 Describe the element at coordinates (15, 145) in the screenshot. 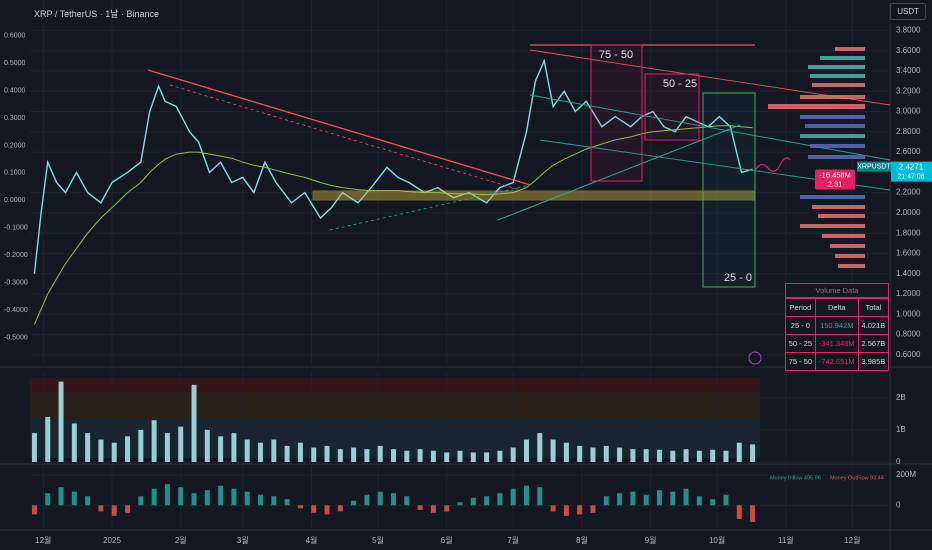

I see `y2-tick-label: 0.2000` at that location.